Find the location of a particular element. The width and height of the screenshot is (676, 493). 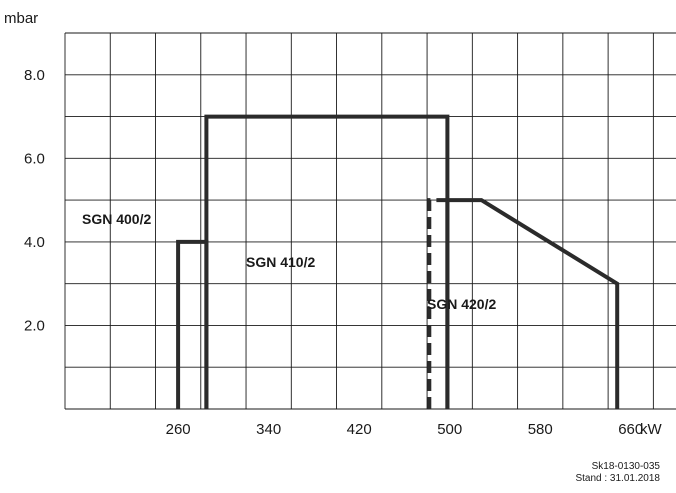

y-tick-label: 6.0 is located at coordinates (34, 158).